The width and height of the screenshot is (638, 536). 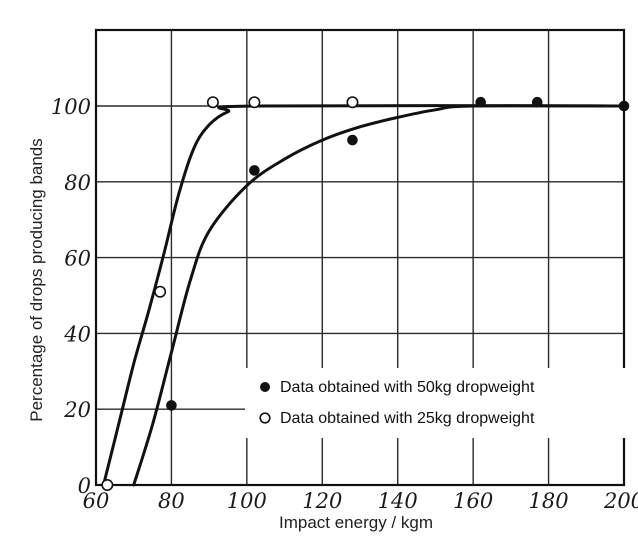 What do you see at coordinates (71, 296) in the screenshot?
I see `y-tick-labels: 0 20 40 60 80 100` at bounding box center [71, 296].